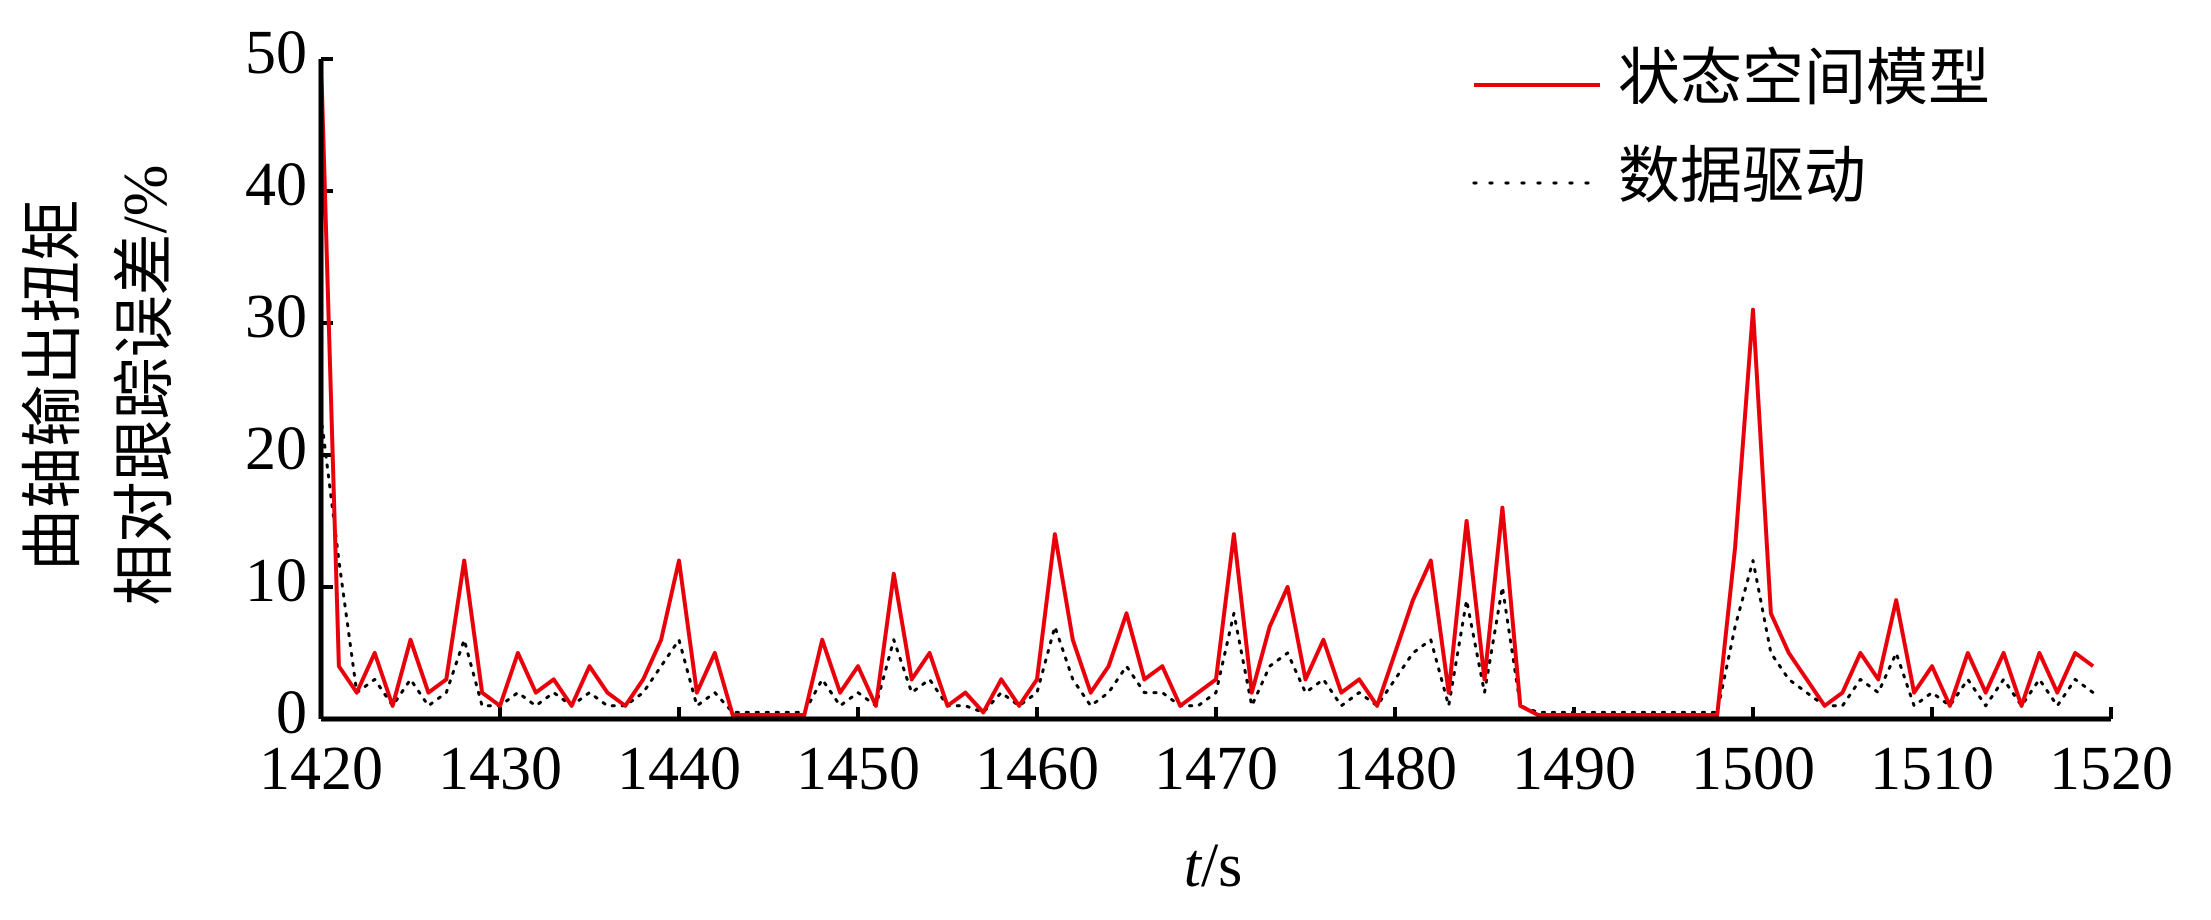 The width and height of the screenshot is (2211, 920). What do you see at coordinates (1221, 866) in the screenshot?
I see `x-axis-label-unit: /s` at bounding box center [1221, 866].